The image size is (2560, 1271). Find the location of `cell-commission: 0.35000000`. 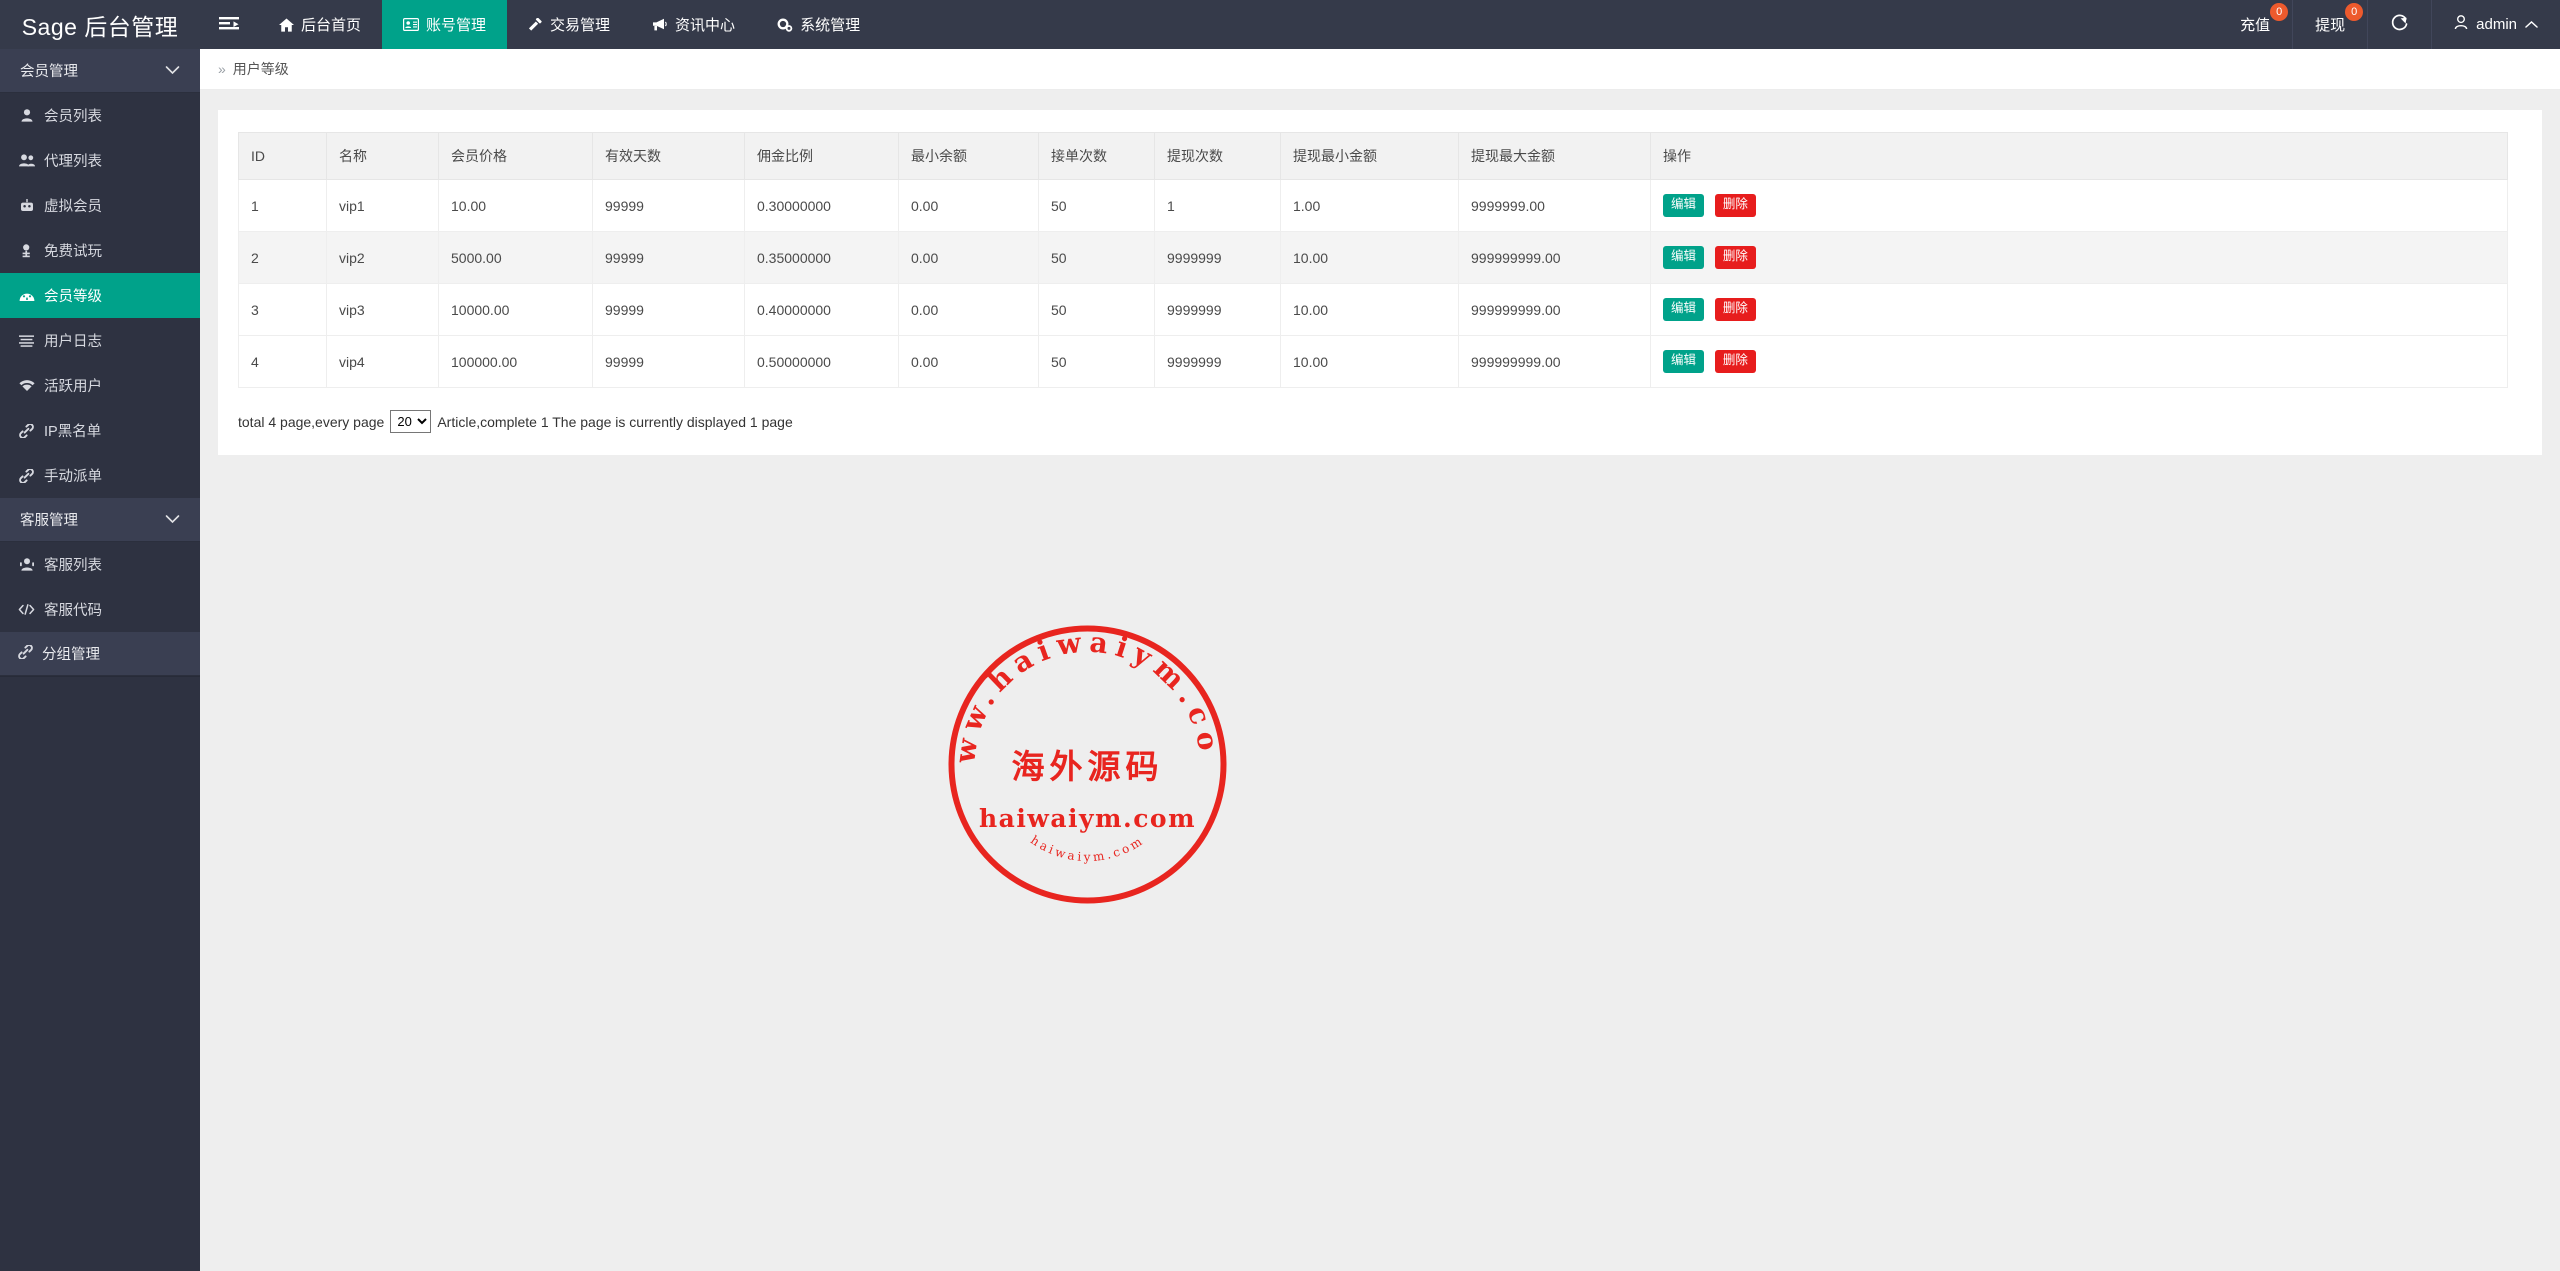

cell-commission: 0.35000000 is located at coordinates (821, 257).